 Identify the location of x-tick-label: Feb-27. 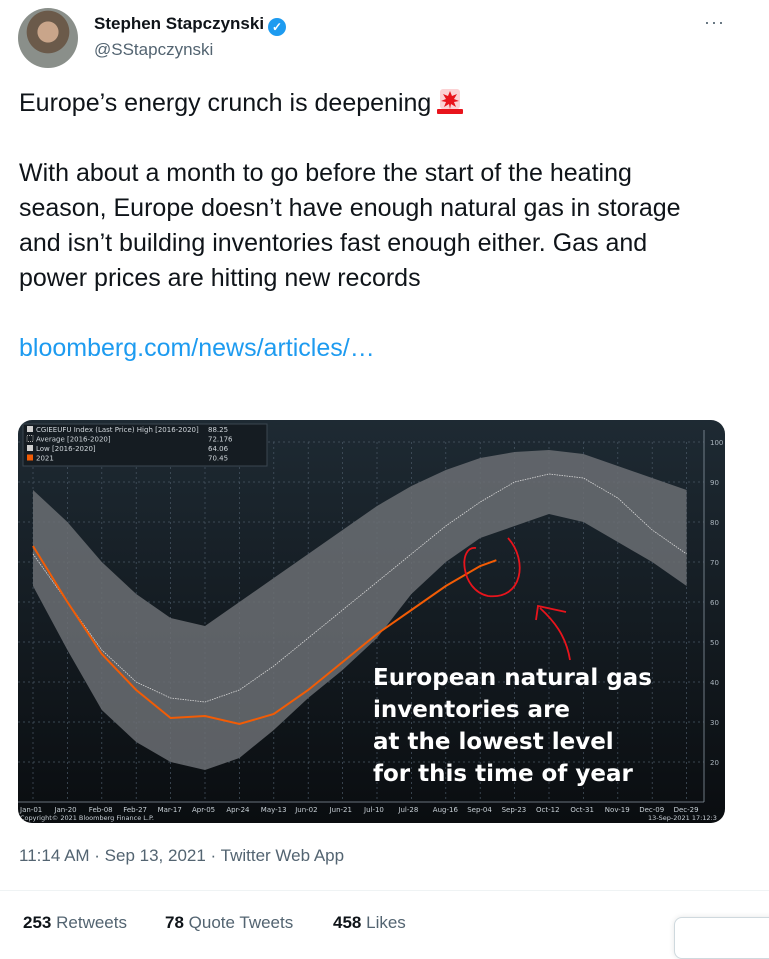
(135, 810).